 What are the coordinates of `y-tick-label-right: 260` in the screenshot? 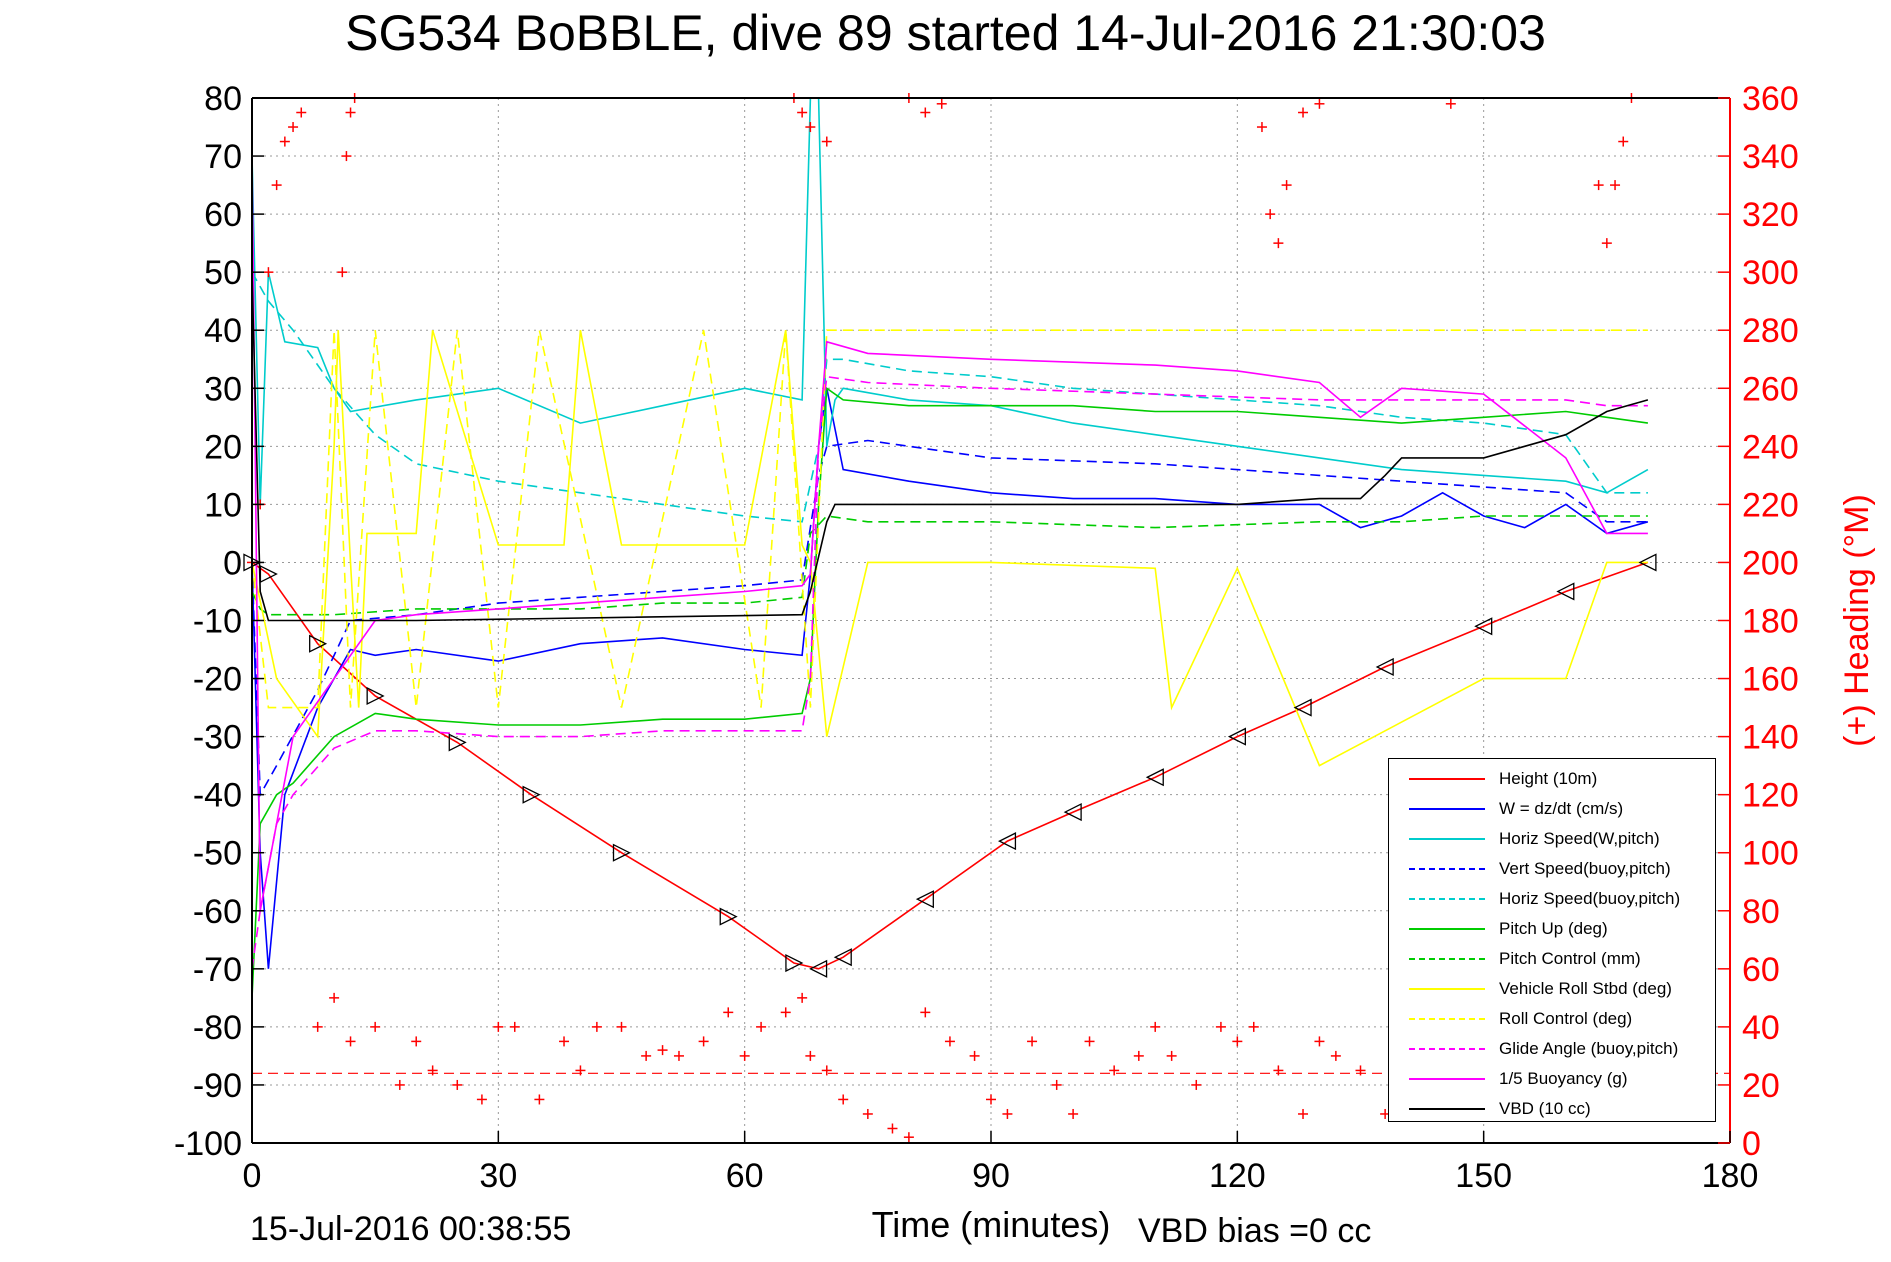 It's located at (1770, 389).